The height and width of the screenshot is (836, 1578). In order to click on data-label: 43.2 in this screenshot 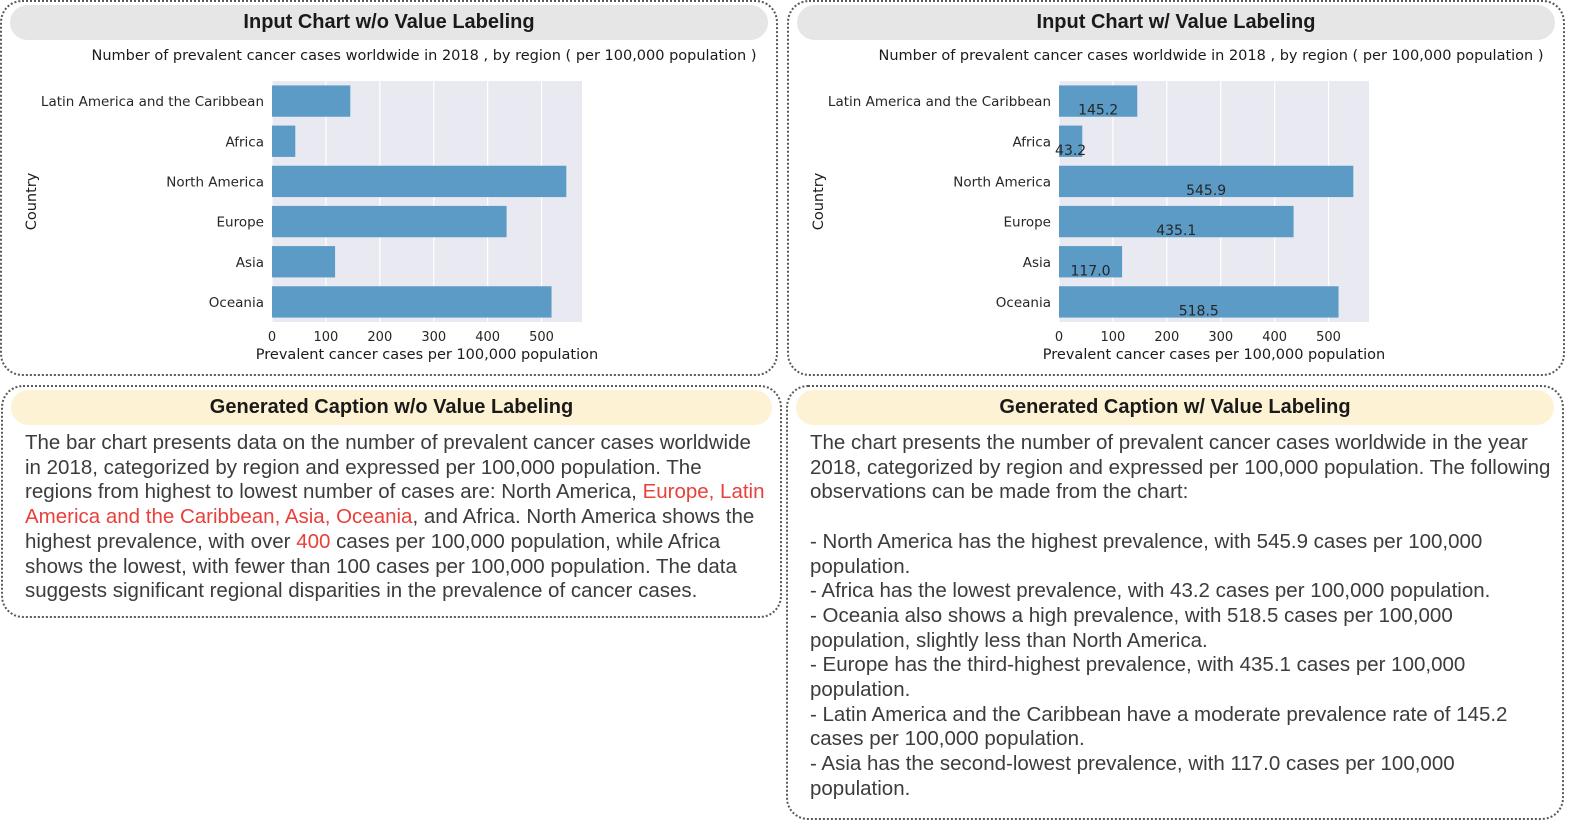, I will do `click(1070, 151)`.